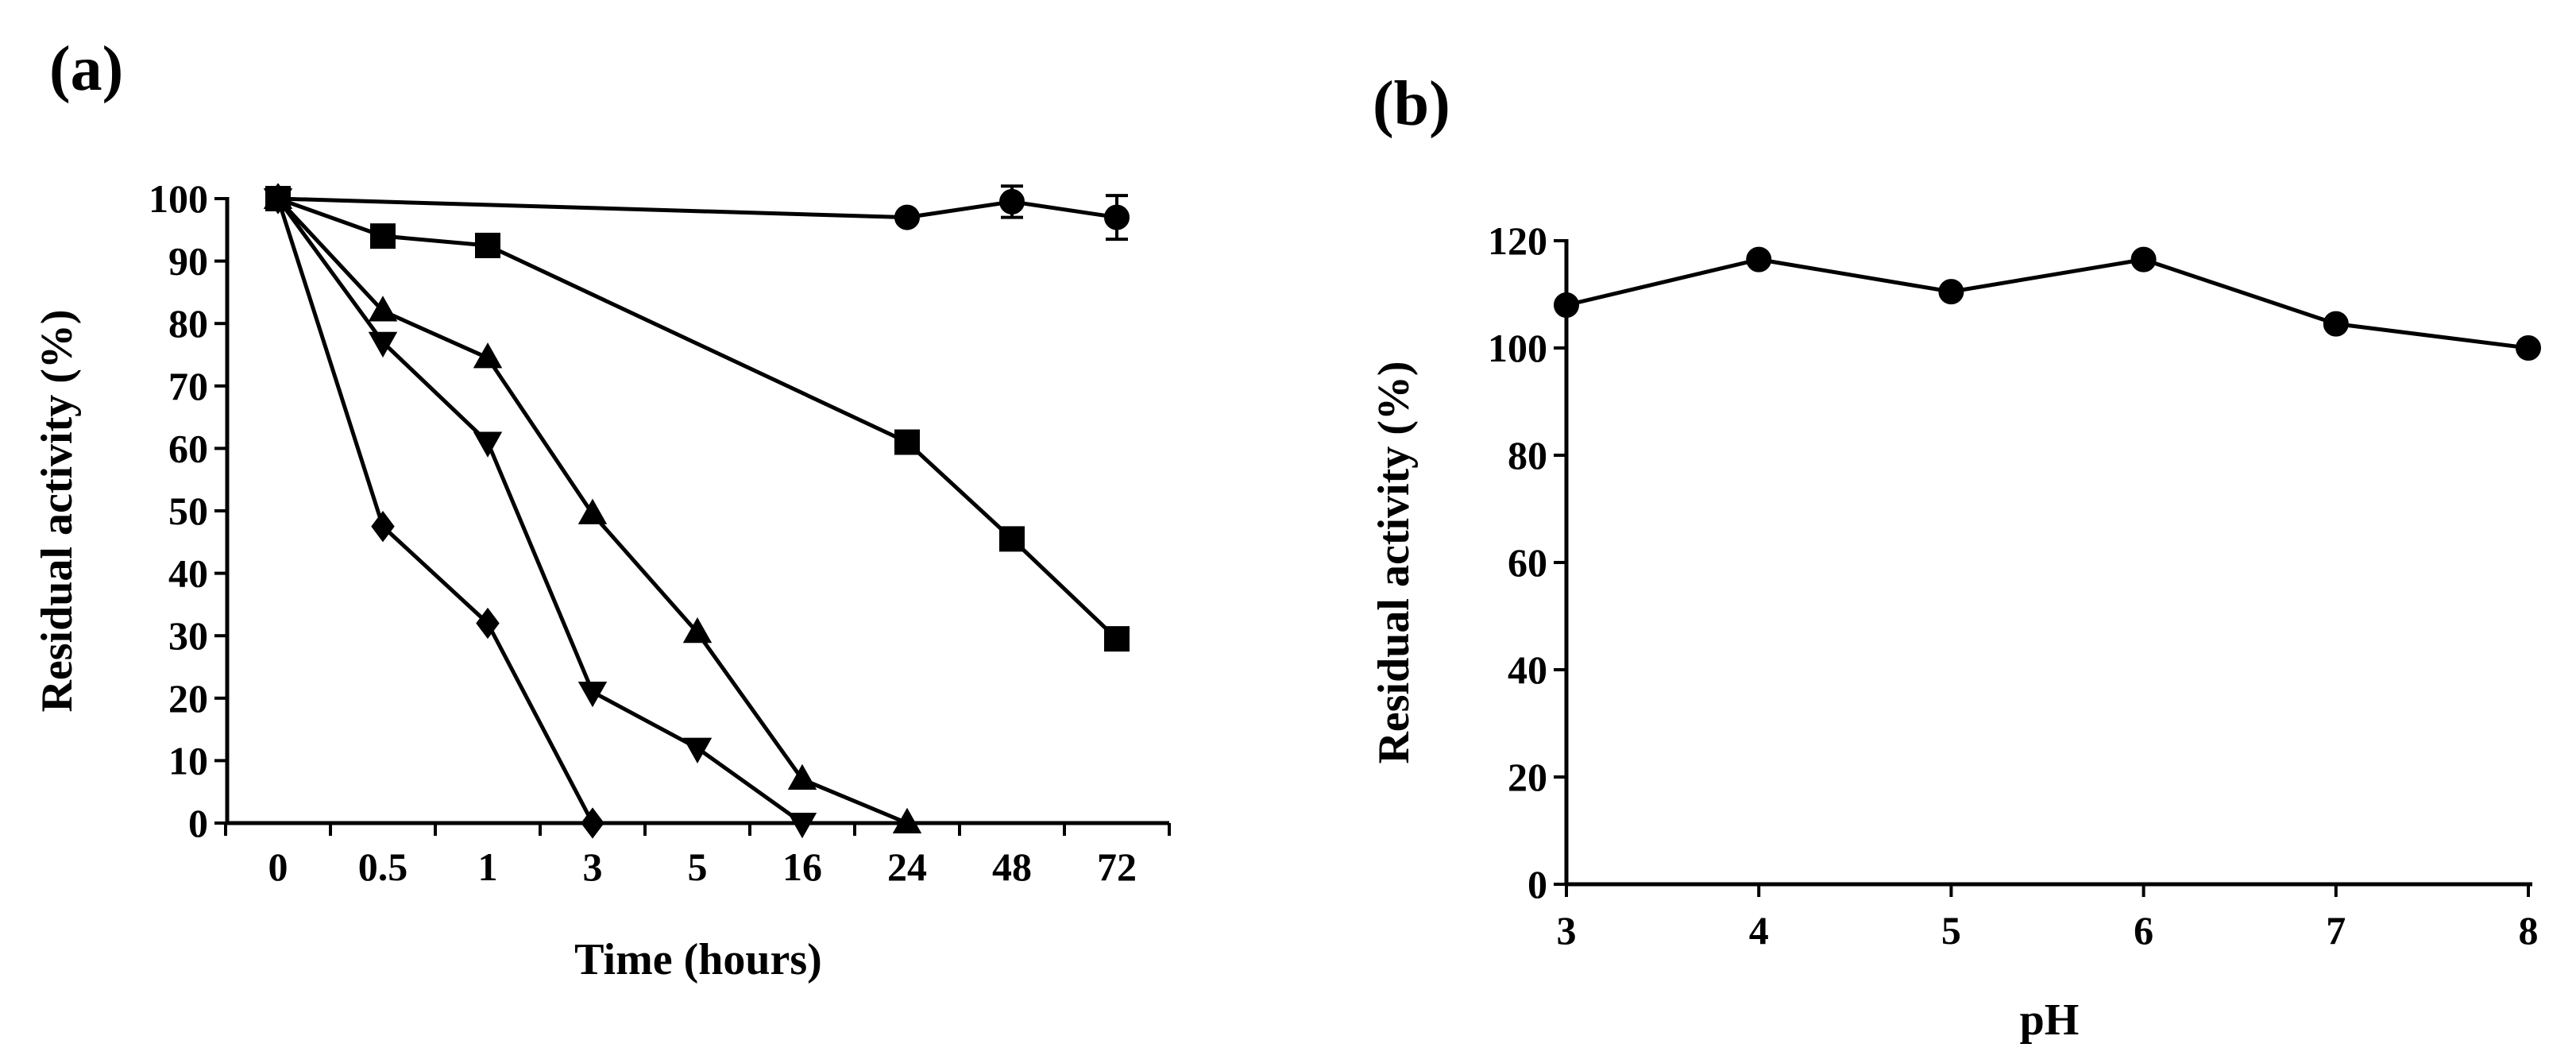 This screenshot has width=2576, height=1063. I want to click on panel-label-a: (a), so click(86, 69).